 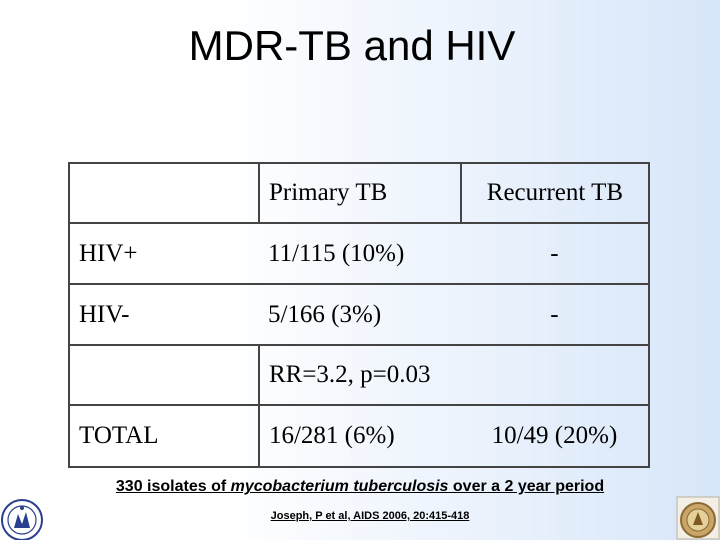 I want to click on crest-icon, so click(x=698, y=518).